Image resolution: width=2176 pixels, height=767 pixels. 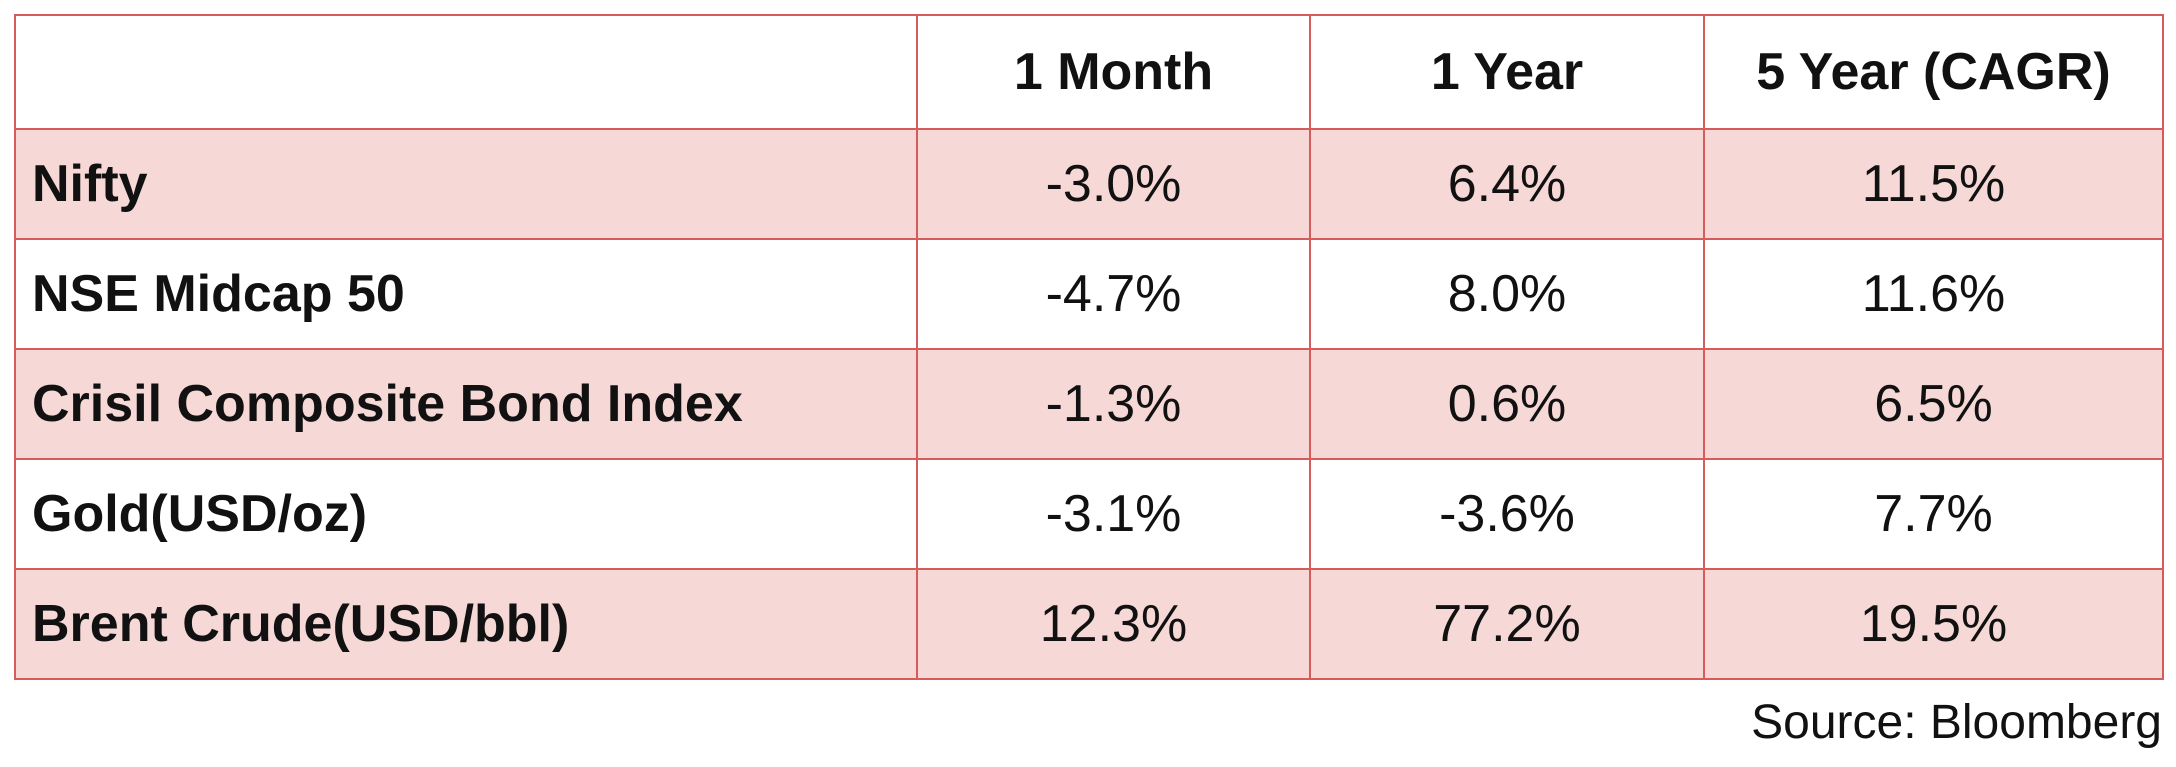 I want to click on row-label: Gold(USD/oz), so click(x=466, y=514).